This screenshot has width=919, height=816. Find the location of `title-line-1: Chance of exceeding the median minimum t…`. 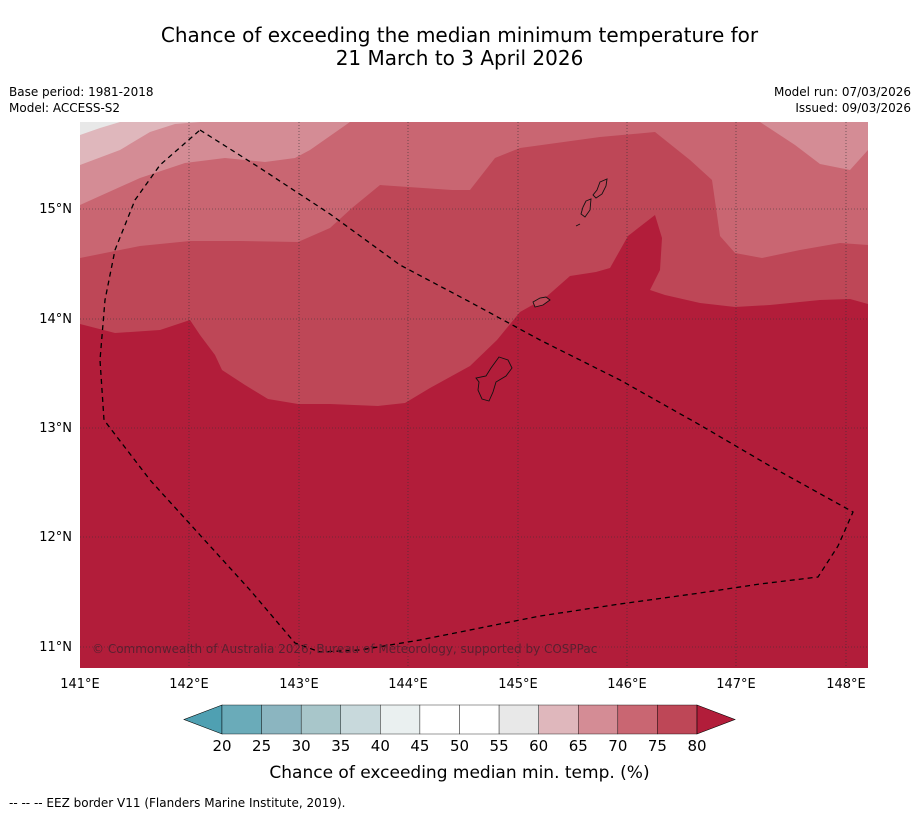

title-line-1: Chance of exceeding the median minimum t… is located at coordinates (459, 35).